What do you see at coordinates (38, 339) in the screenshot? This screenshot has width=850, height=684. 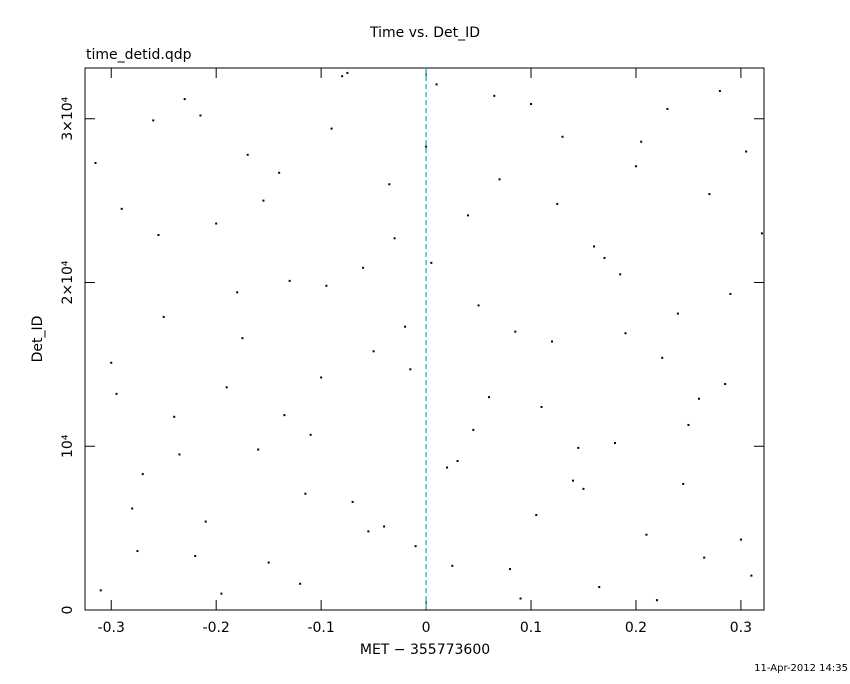 I see `y-axis-label: Det_ID` at bounding box center [38, 339].